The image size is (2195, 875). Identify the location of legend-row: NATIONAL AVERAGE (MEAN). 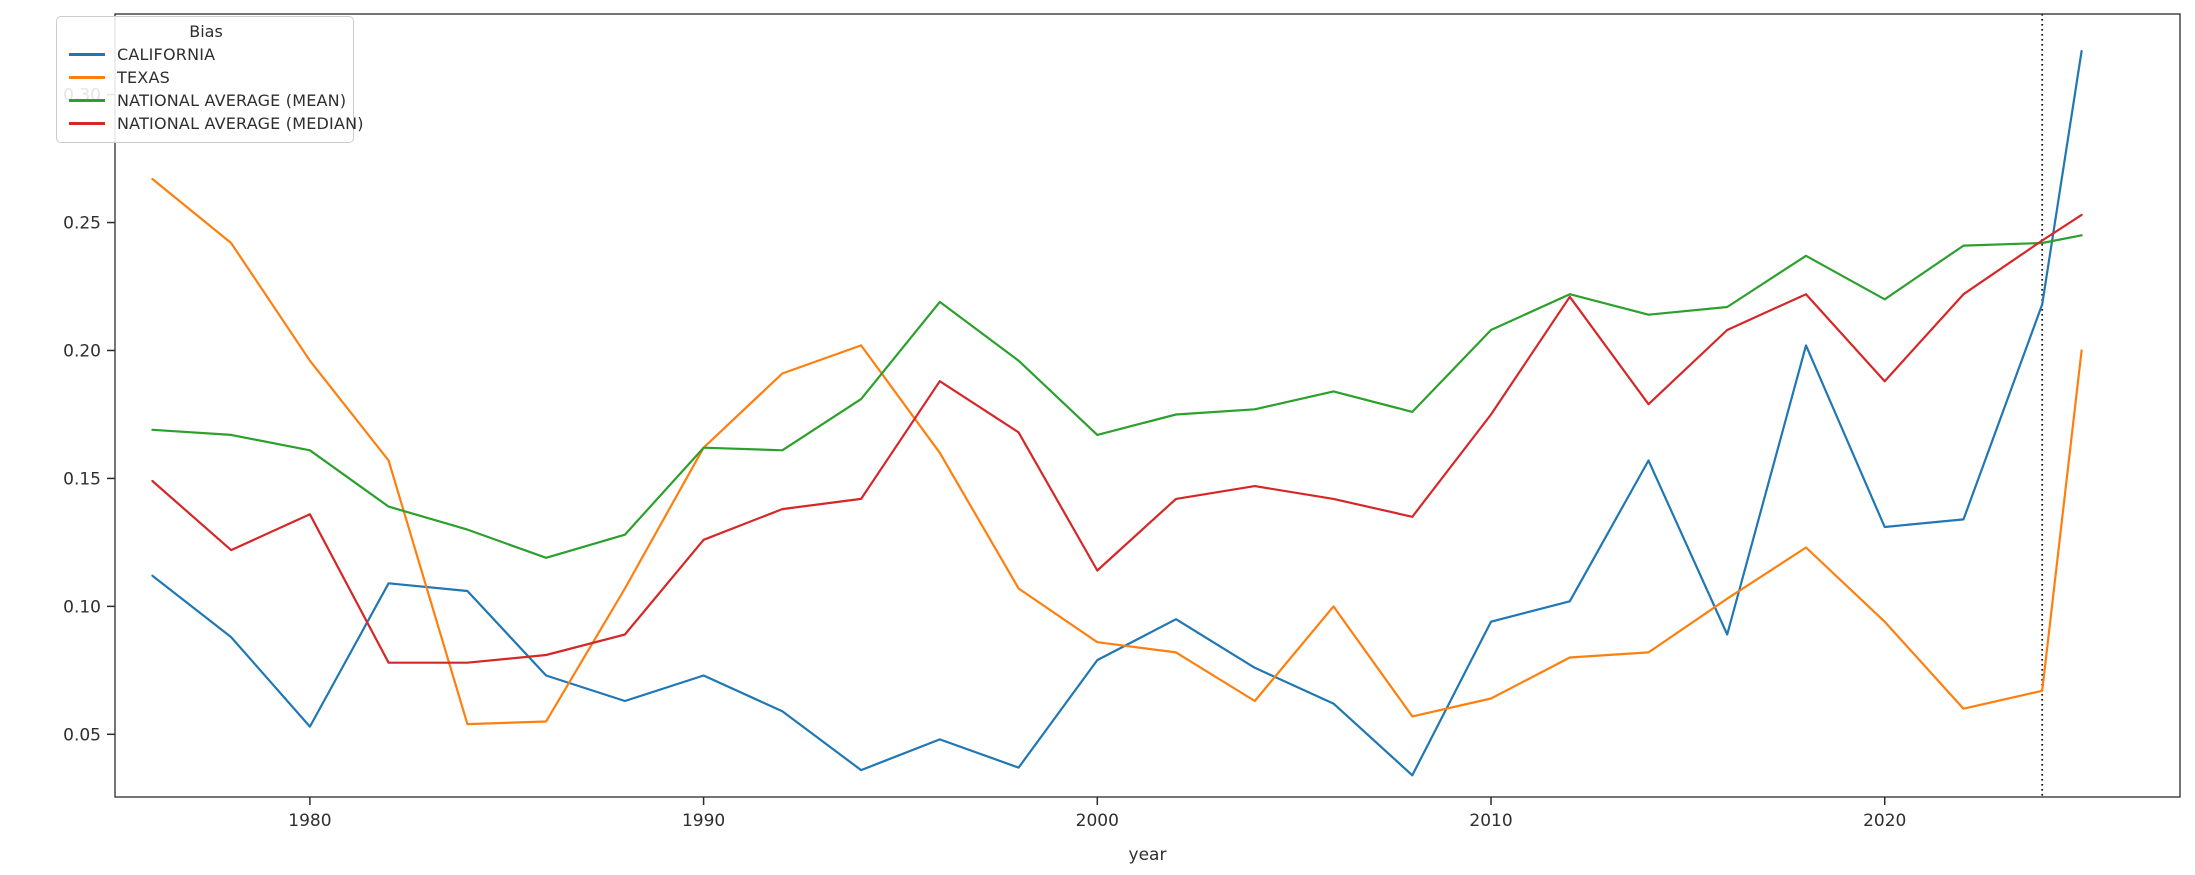
(208, 100).